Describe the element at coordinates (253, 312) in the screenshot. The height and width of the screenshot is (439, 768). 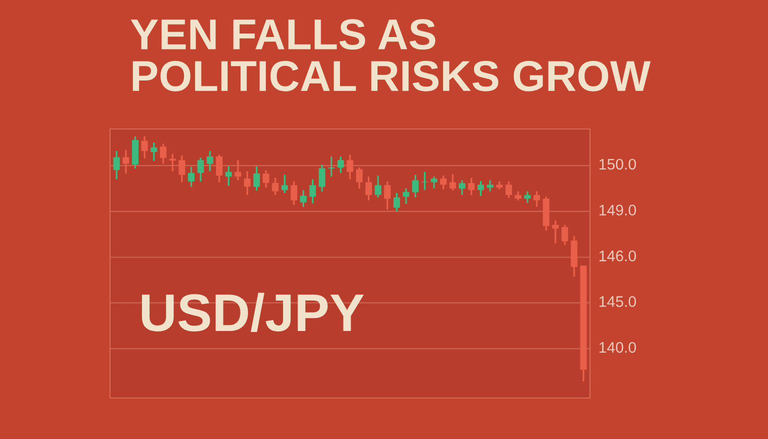
I see `annotation: USD/JPY` at that location.